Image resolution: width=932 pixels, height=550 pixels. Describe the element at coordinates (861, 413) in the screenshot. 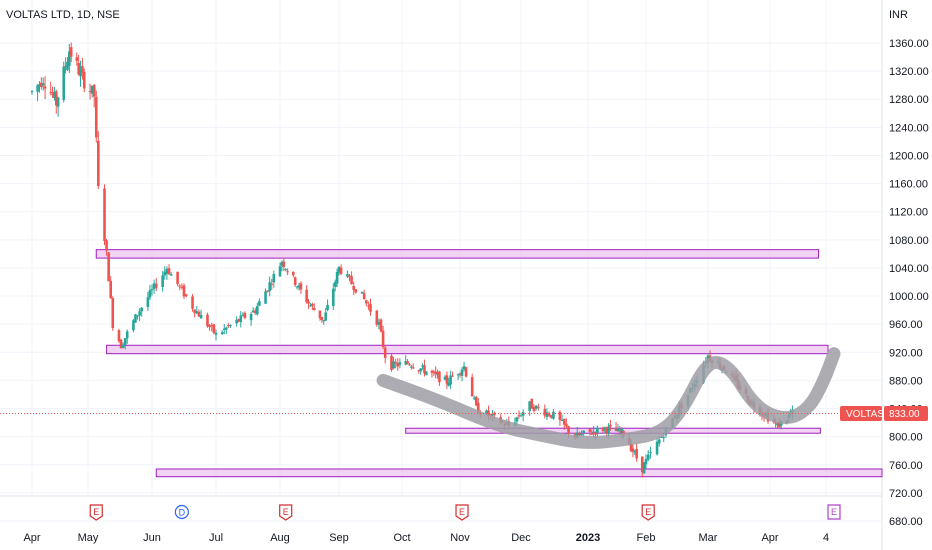

I see `symbol-badge-bg` at that location.